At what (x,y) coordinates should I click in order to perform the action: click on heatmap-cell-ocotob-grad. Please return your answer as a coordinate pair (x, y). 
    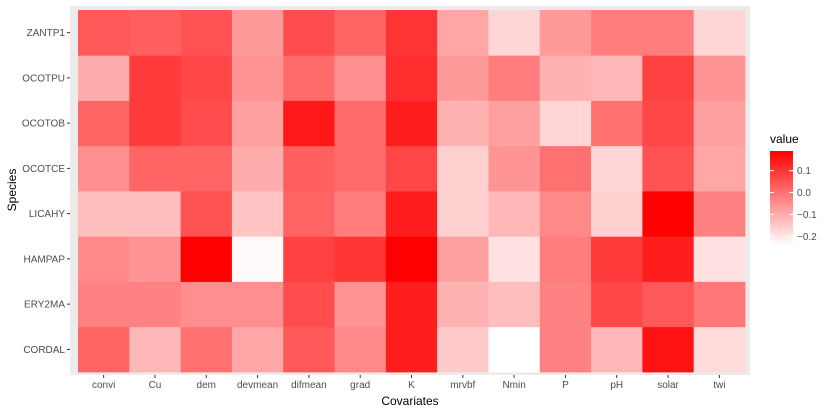
    Looking at the image, I should click on (360, 123).